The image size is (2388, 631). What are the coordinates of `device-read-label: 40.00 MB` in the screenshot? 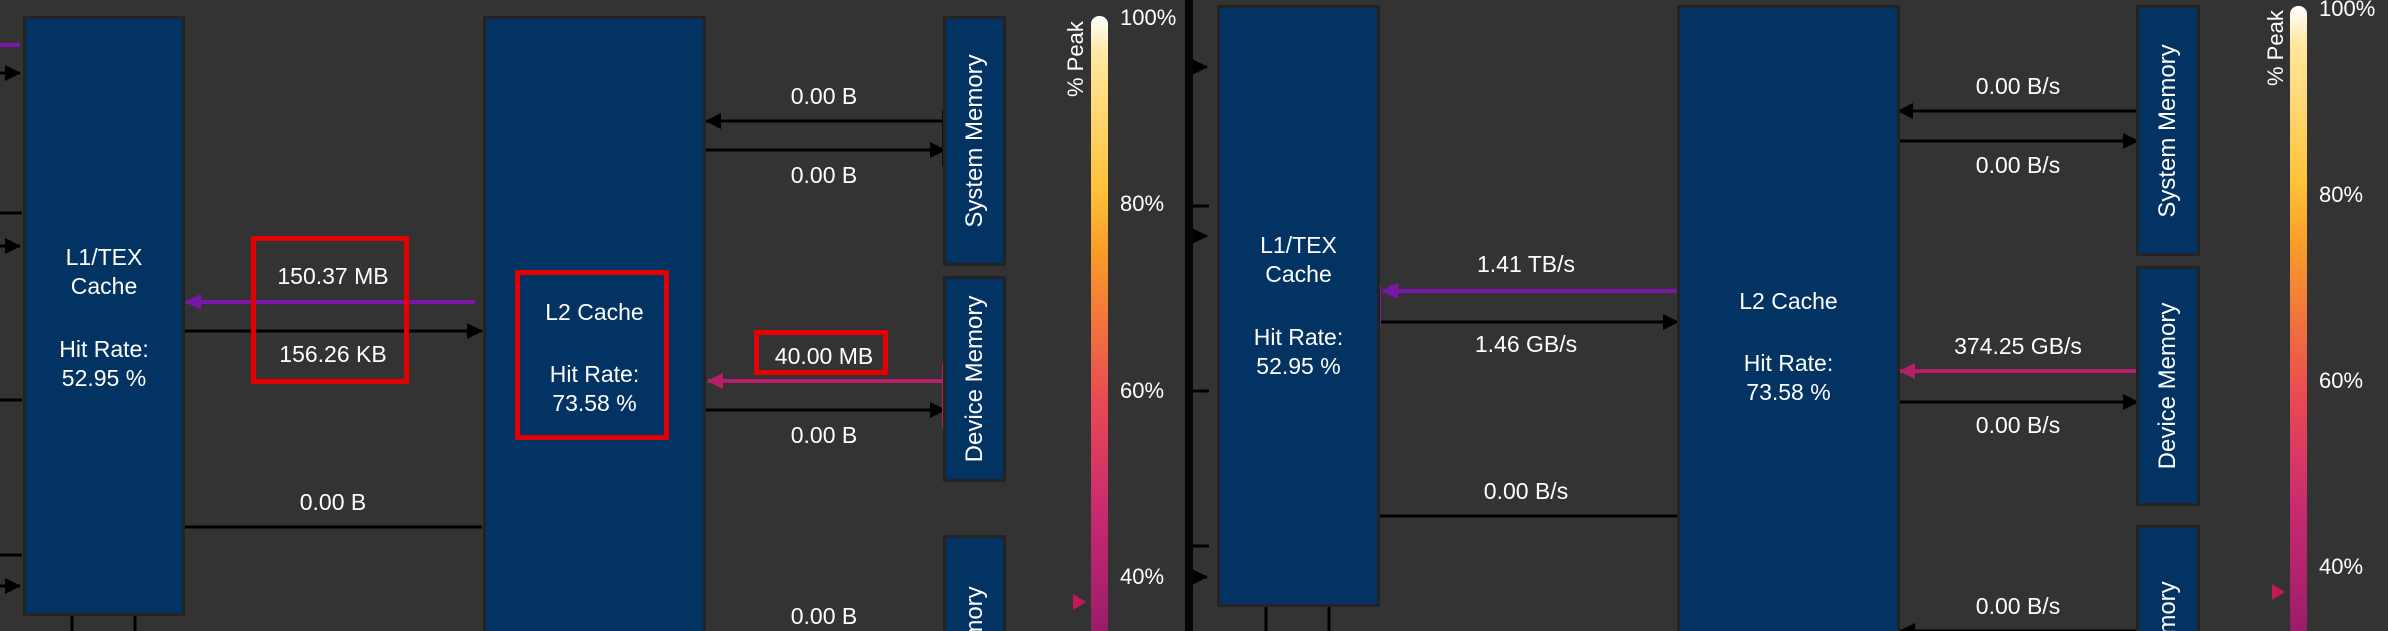 It's located at (824, 356).